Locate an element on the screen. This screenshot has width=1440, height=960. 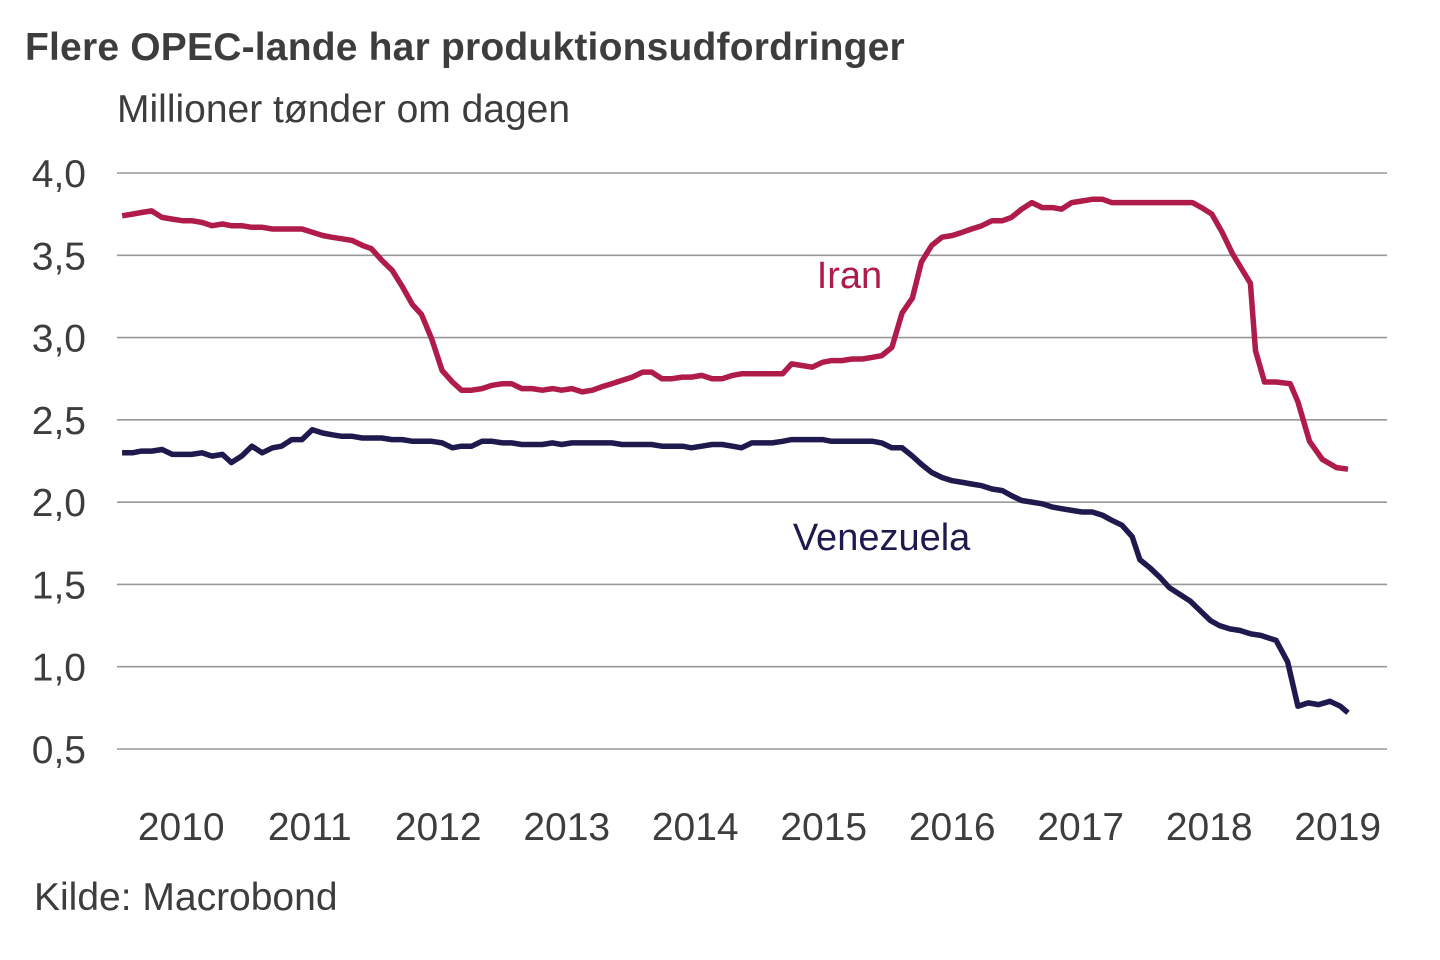
x-tick-label: 2018 is located at coordinates (1209, 827).